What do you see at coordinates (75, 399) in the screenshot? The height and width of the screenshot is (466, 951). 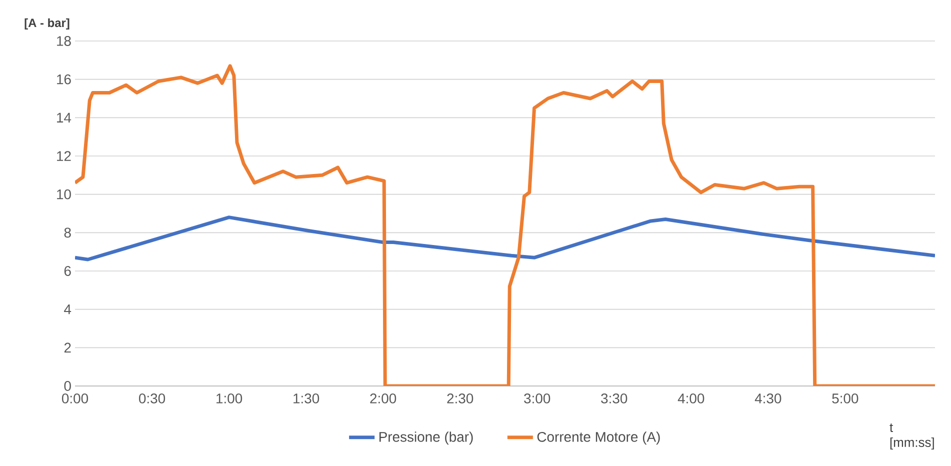 I see `x-tick-label: 0:00` at bounding box center [75, 399].